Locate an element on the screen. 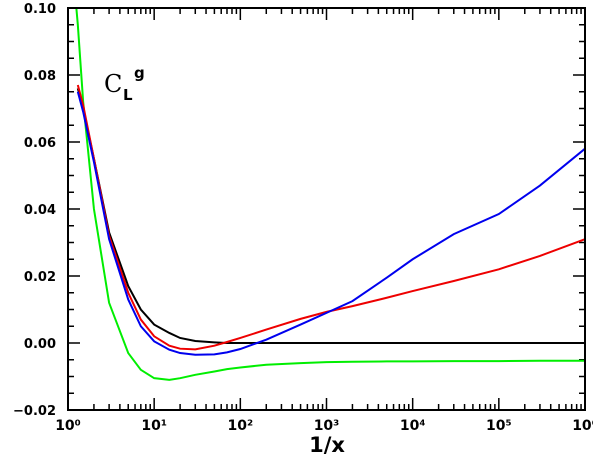 The image size is (593, 468). annotation-sub: L is located at coordinates (128, 95).